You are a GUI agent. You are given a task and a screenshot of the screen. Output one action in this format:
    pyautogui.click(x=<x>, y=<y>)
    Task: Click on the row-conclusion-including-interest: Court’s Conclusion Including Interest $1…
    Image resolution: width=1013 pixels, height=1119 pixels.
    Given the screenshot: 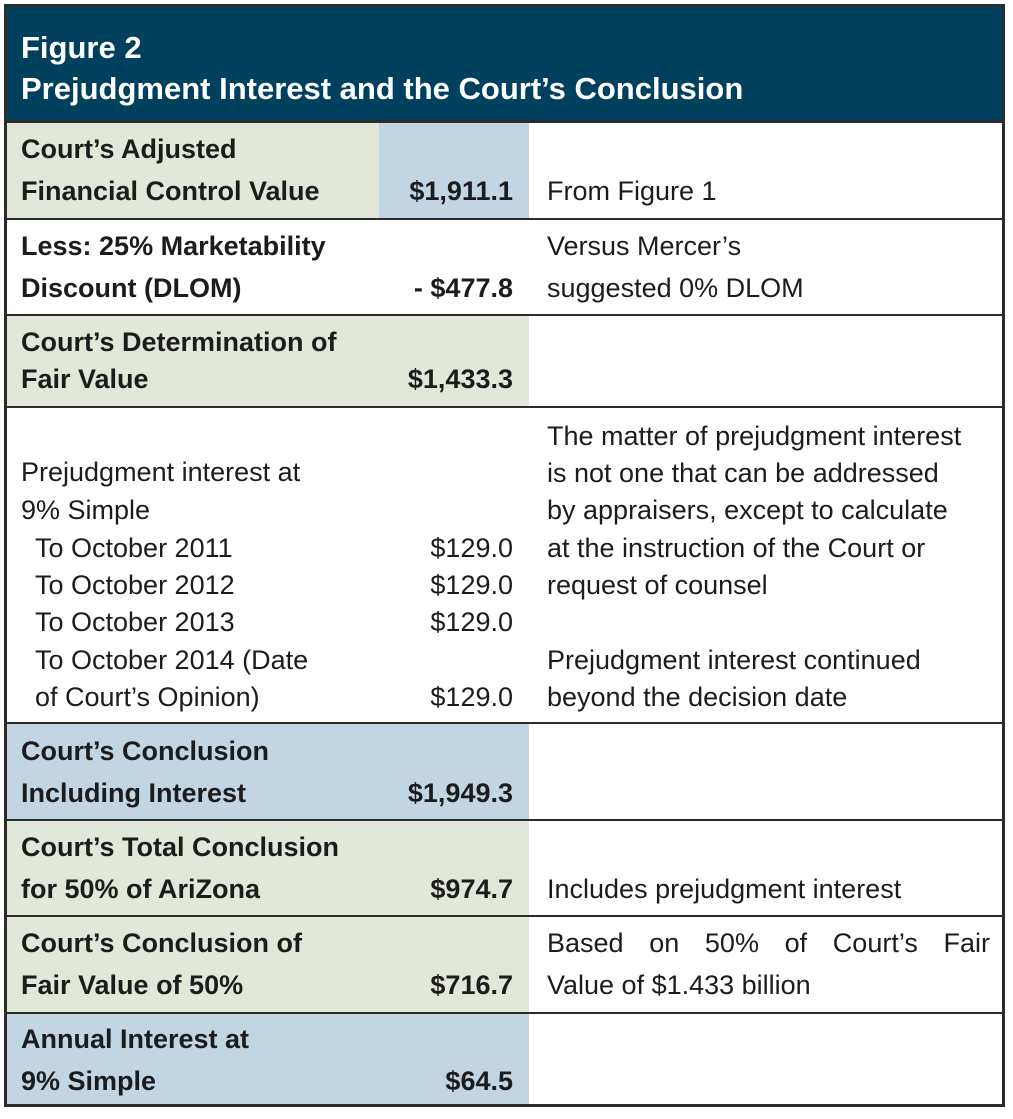 What is the action you would take?
    pyautogui.click(x=504, y=772)
    